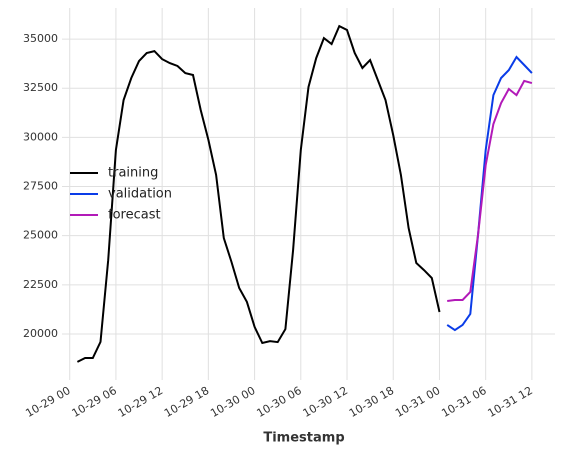 This screenshot has height=456, width=562. What do you see at coordinates (133, 173) in the screenshot?
I see `legend-label: training` at bounding box center [133, 173].